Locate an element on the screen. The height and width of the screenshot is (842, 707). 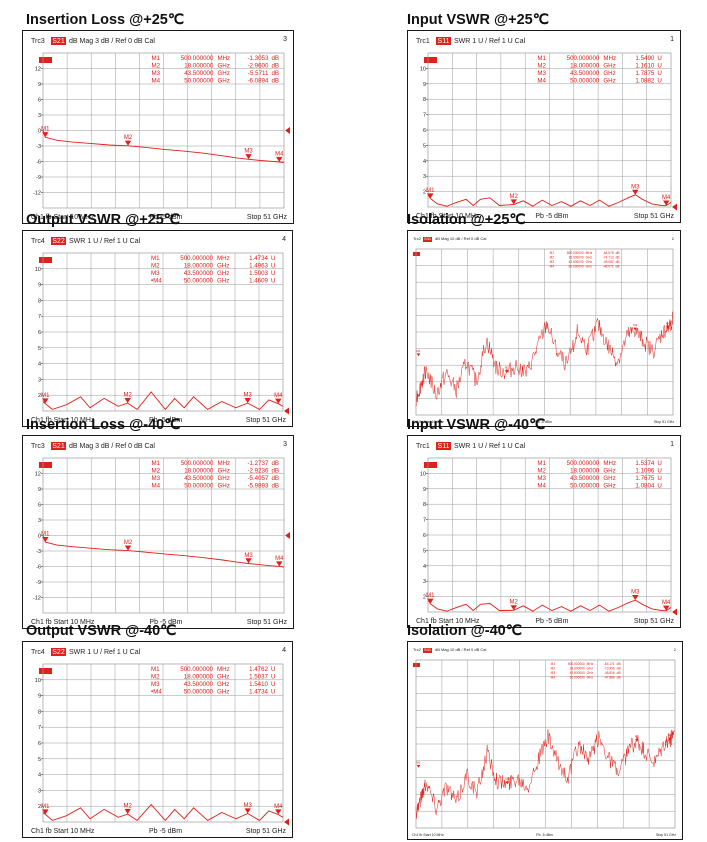
y-tick-label: -12 is located at coordinates (37, 599).